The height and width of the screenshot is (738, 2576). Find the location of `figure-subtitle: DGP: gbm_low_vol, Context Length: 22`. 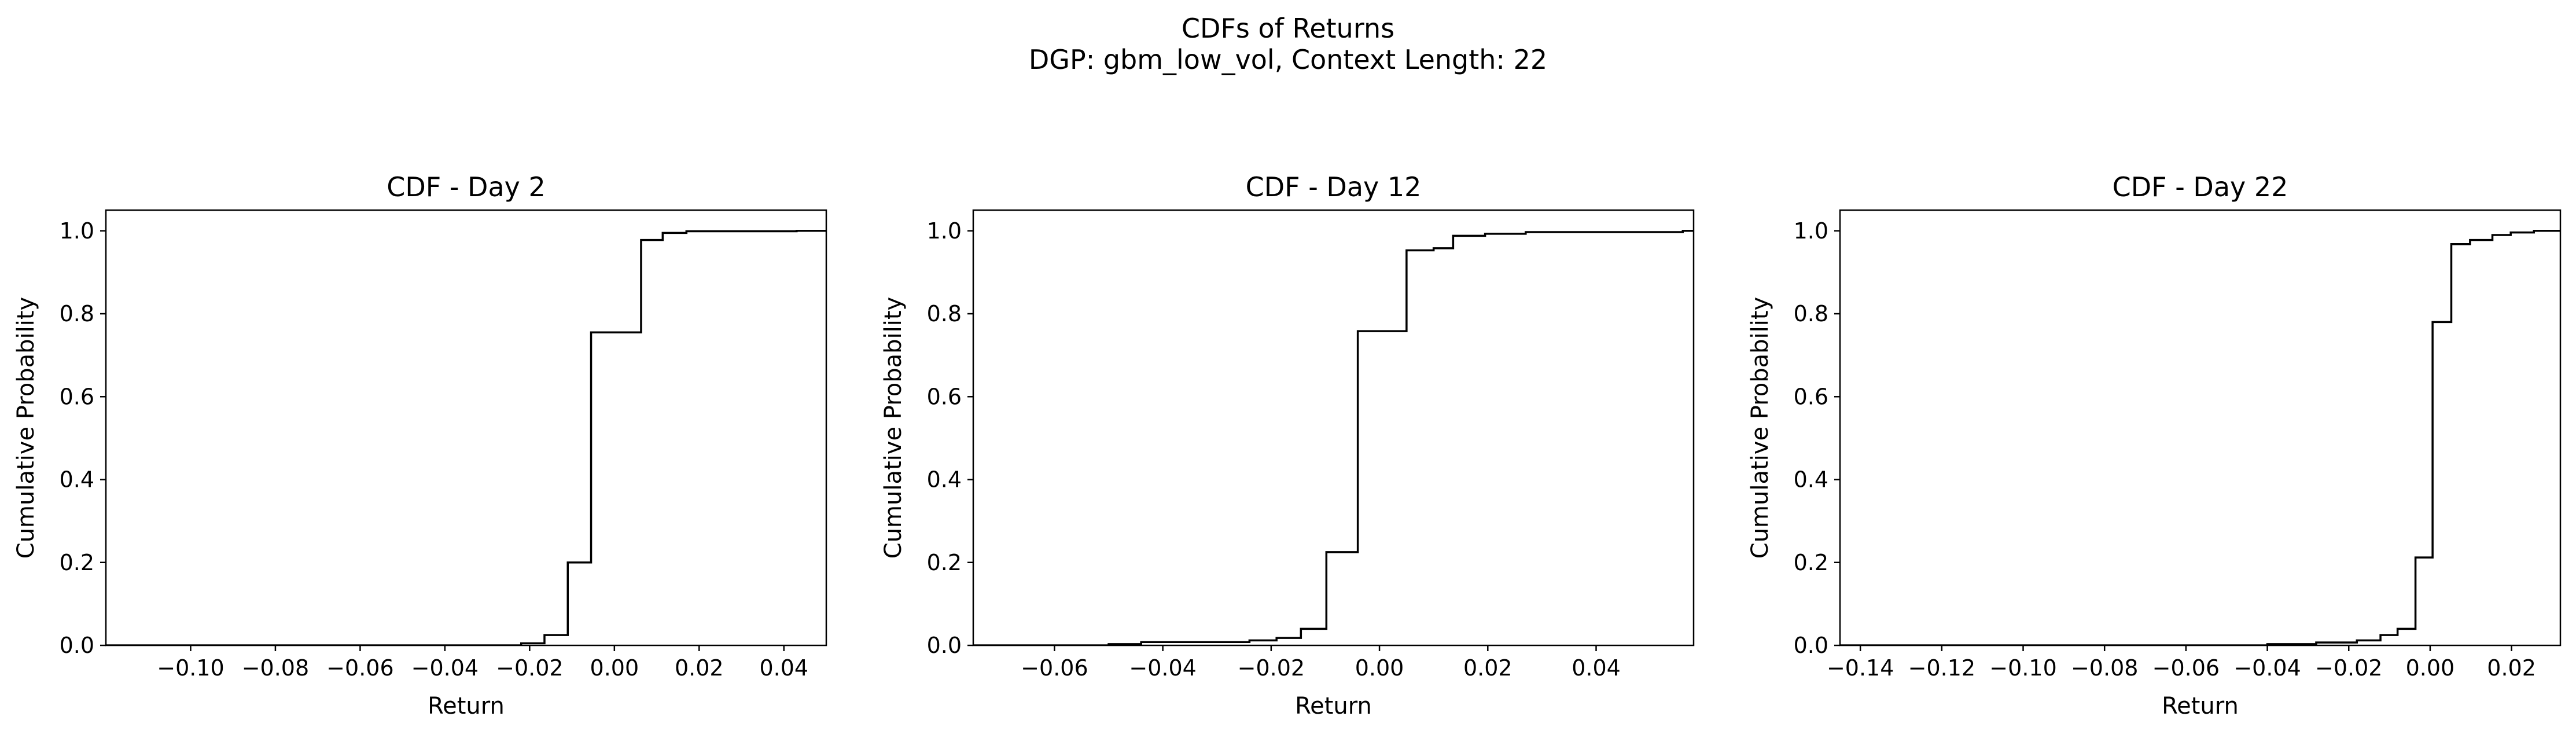

figure-subtitle: DGP: gbm_low_vol, Context Length: 22 is located at coordinates (1288, 59).